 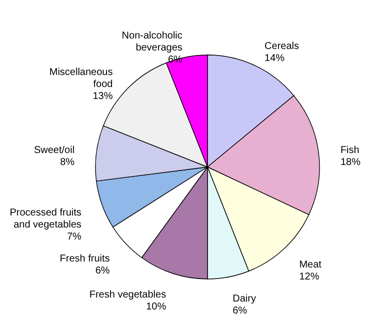 What do you see at coordinates (102, 96) in the screenshot?
I see `data-label: 13%` at bounding box center [102, 96].